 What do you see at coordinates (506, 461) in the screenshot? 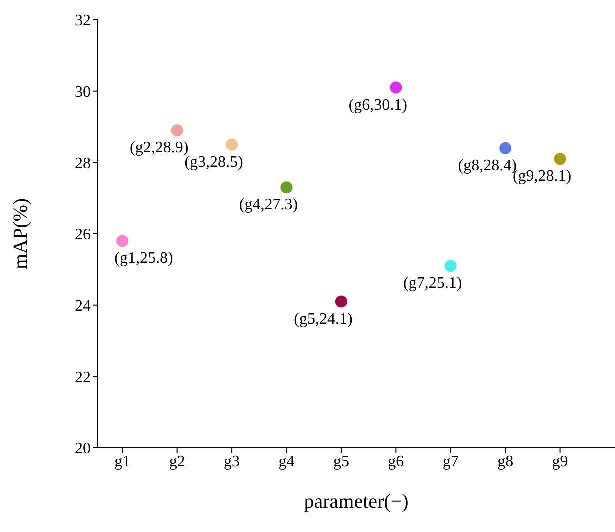
I see `x-tick-label: g8` at bounding box center [506, 461].